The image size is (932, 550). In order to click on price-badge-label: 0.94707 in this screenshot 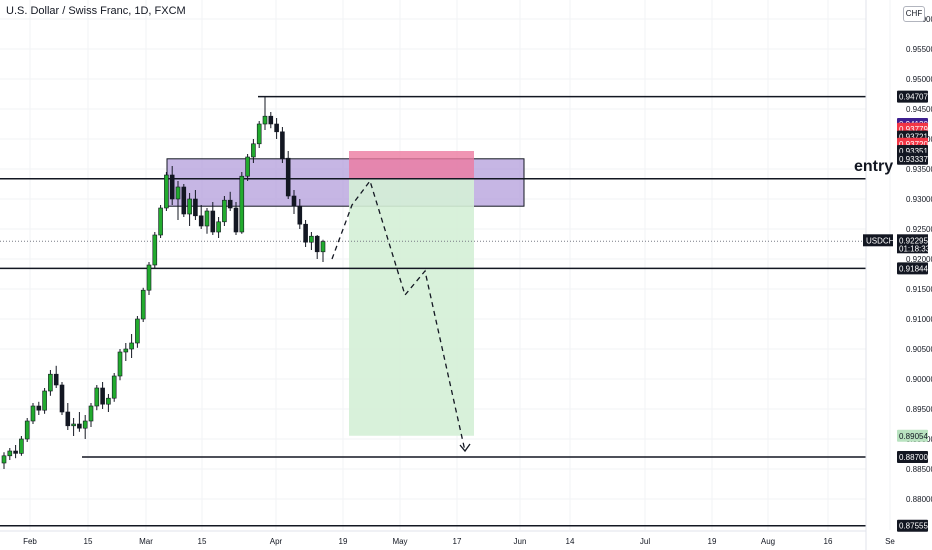, I will do `click(913, 97)`.